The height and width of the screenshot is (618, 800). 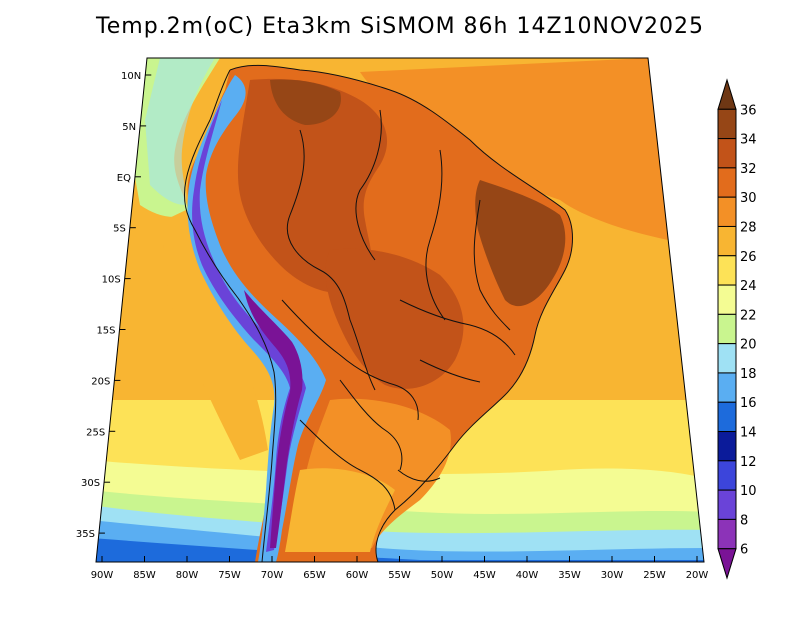 What do you see at coordinates (748, 315) in the screenshot?
I see `colorbar-label: 22` at bounding box center [748, 315].